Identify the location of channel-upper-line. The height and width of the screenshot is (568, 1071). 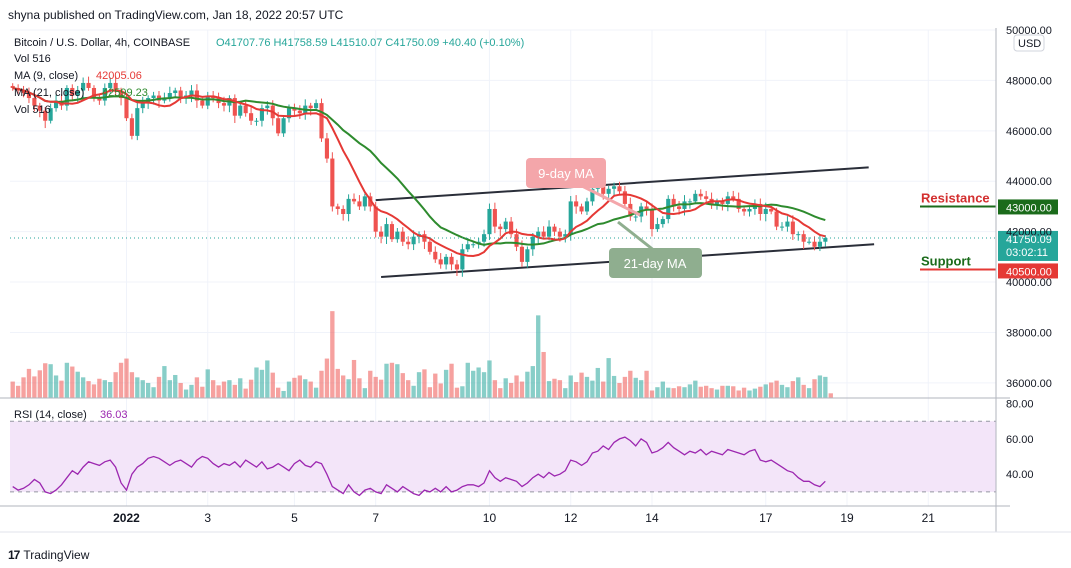
(622, 184).